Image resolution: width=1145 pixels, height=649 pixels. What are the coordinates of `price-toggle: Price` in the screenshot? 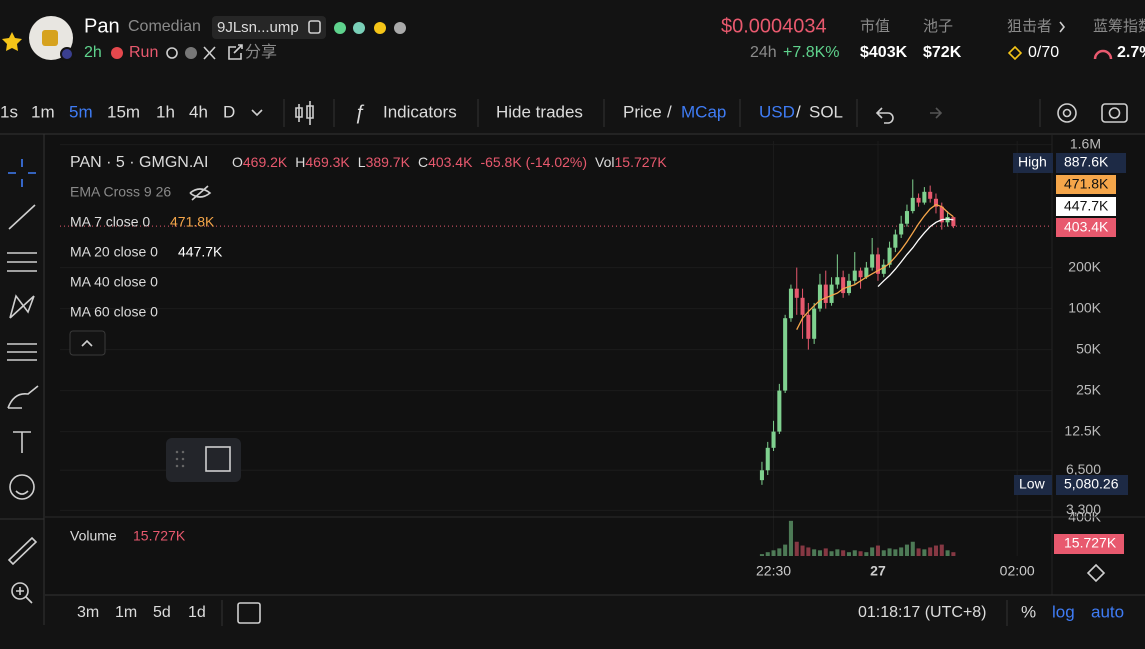 It's located at (642, 111).